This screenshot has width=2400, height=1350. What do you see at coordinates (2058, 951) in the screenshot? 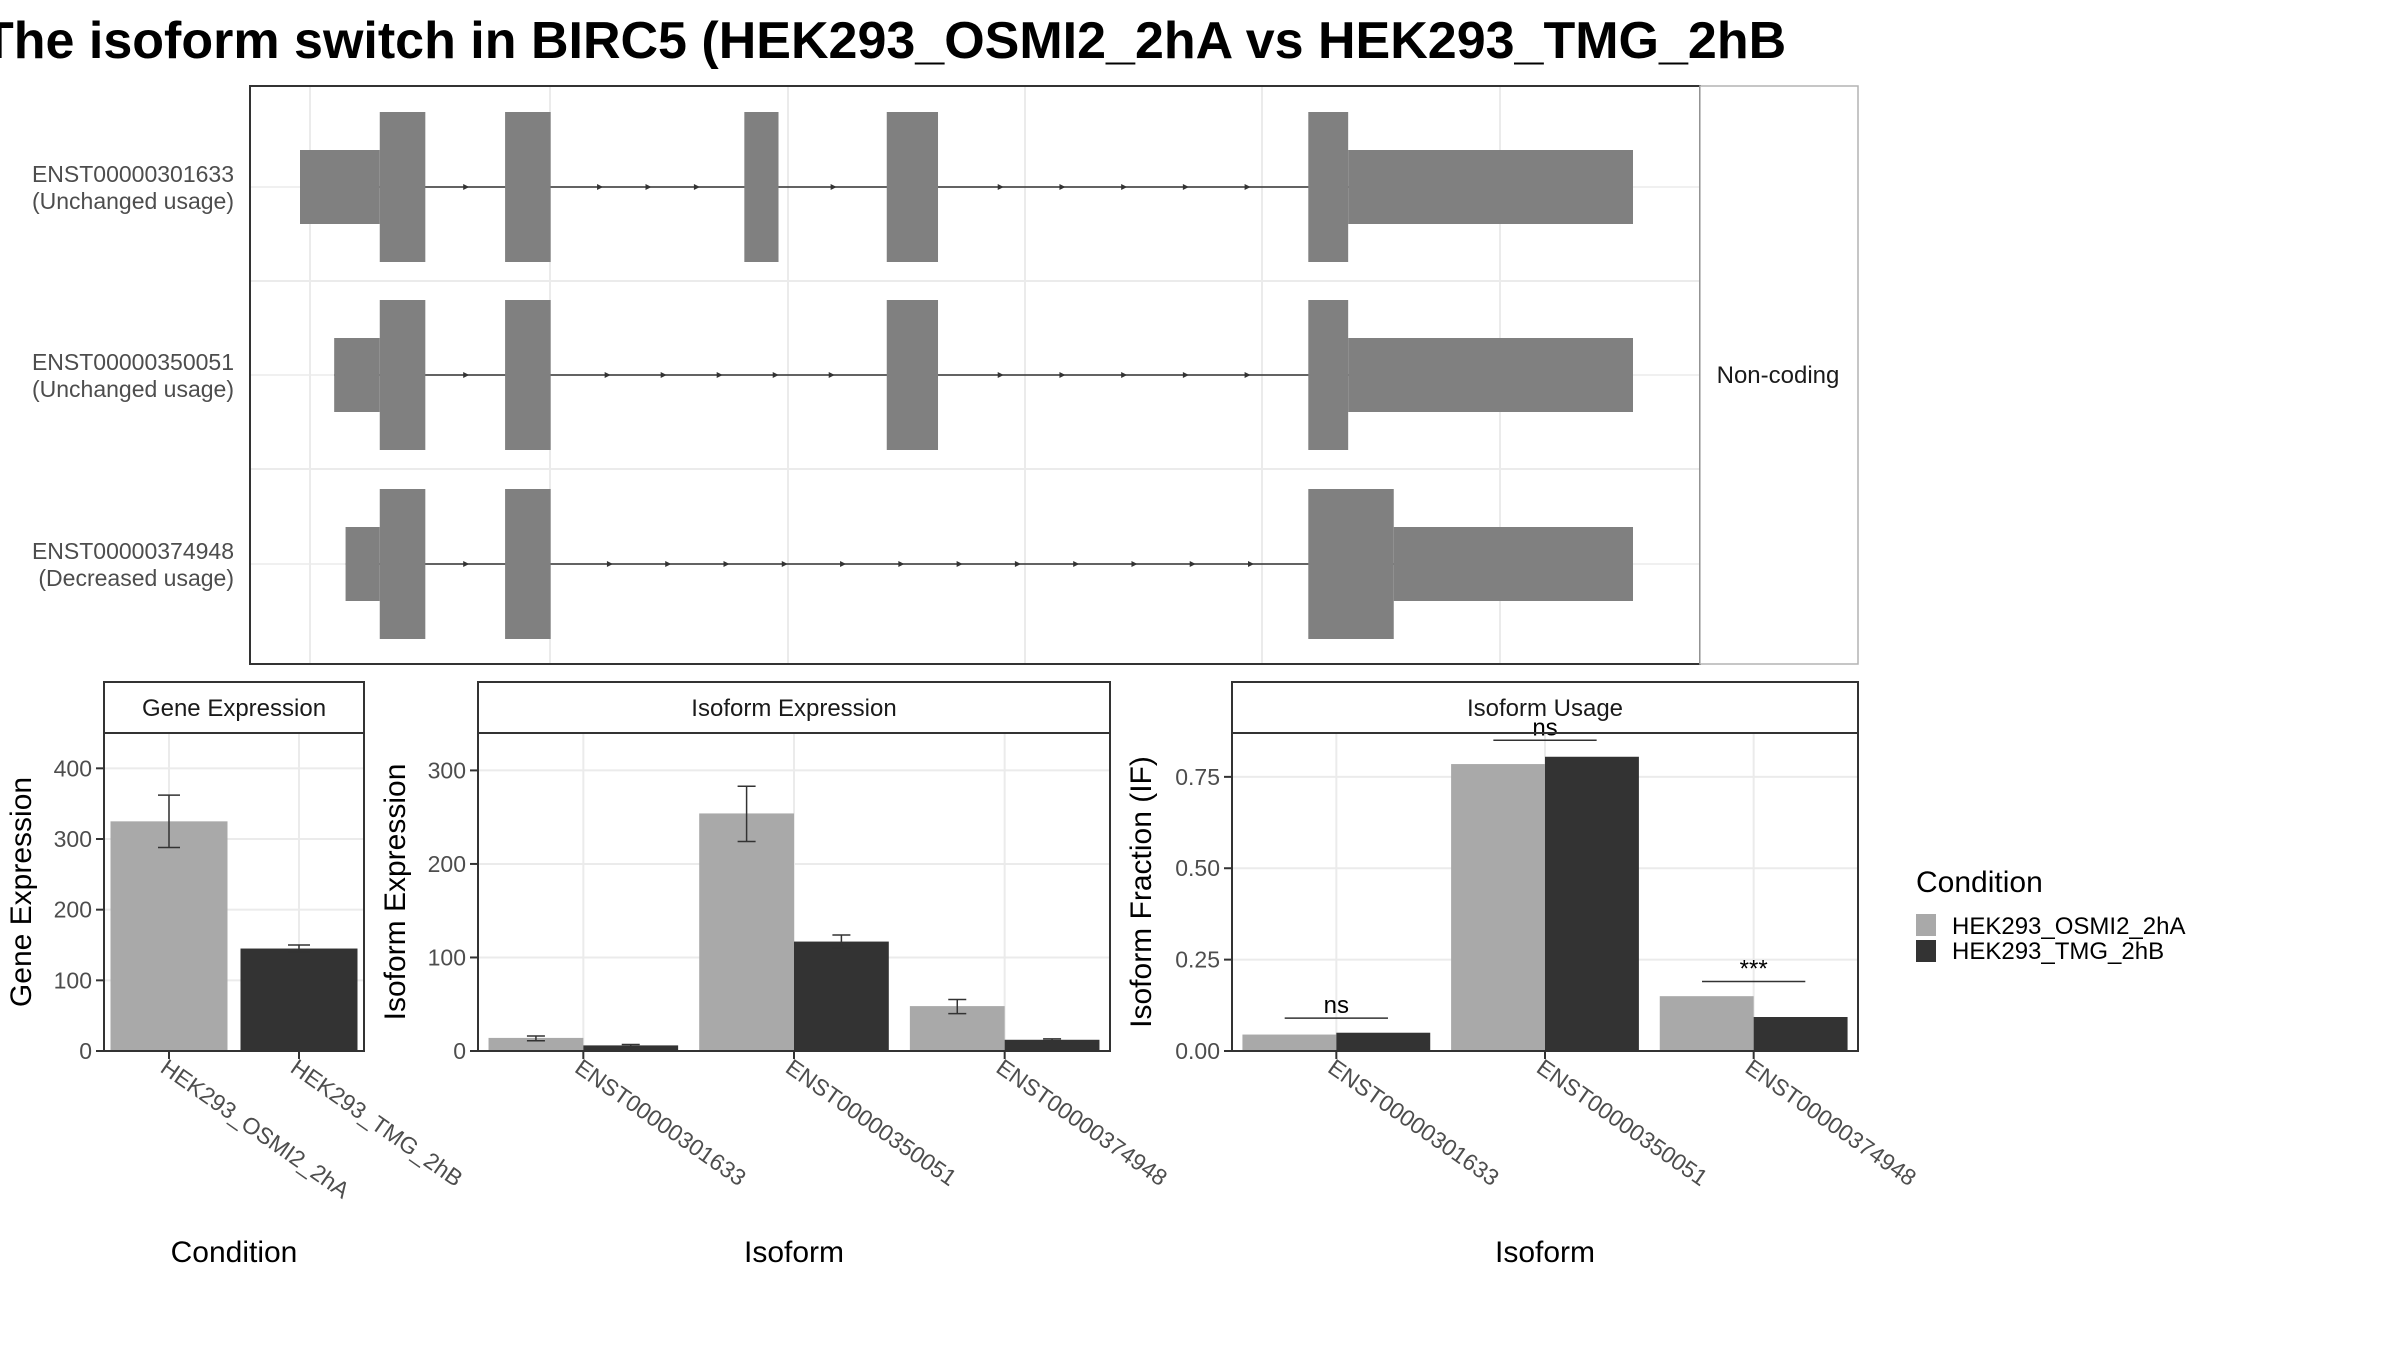
I see `legend-entry-condition-b: HEK293_TMG_2hB` at bounding box center [2058, 951].